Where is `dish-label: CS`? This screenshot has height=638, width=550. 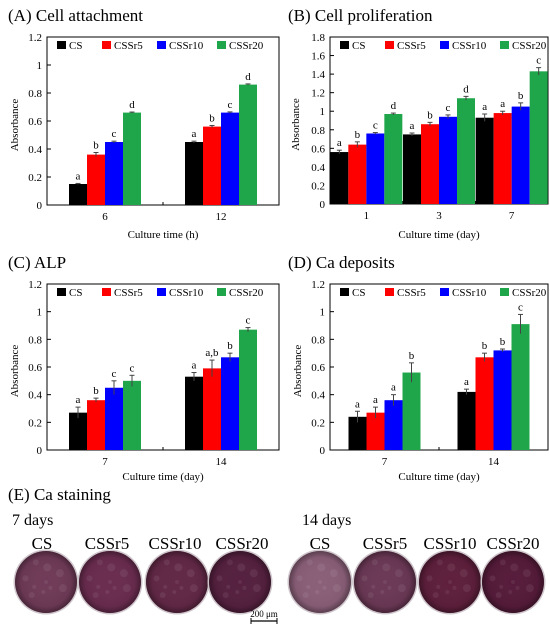
dish-label: CS is located at coordinates (42, 543).